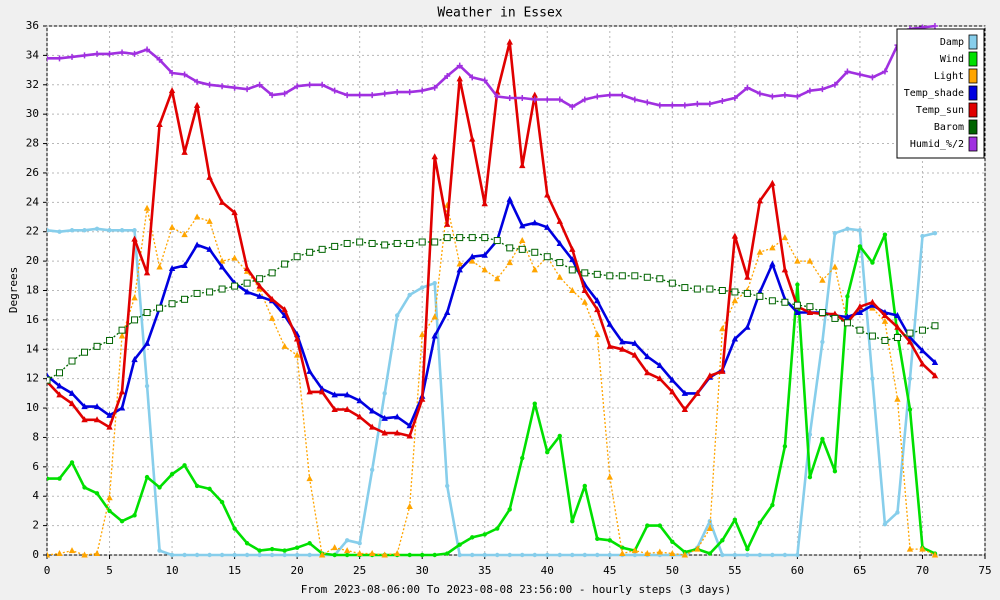 This screenshot has height=600, width=1000. I want to click on x-tick-label: 0, so click(47, 570).